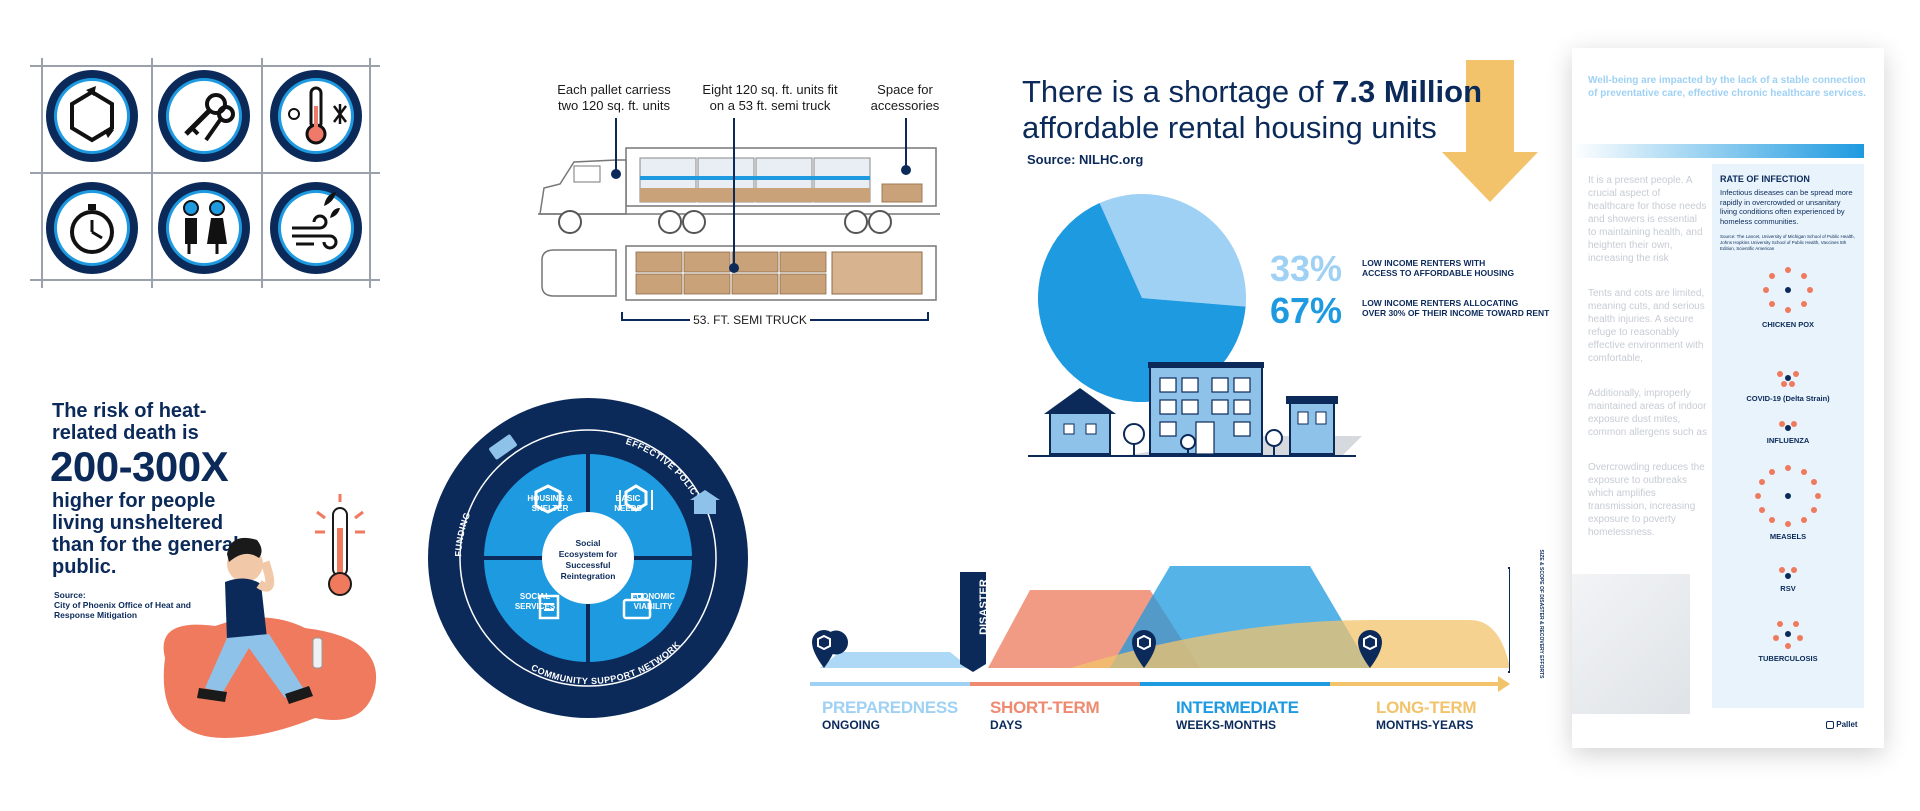 The height and width of the screenshot is (811, 1920). I want to click on small-house-left, so click(1080, 421).